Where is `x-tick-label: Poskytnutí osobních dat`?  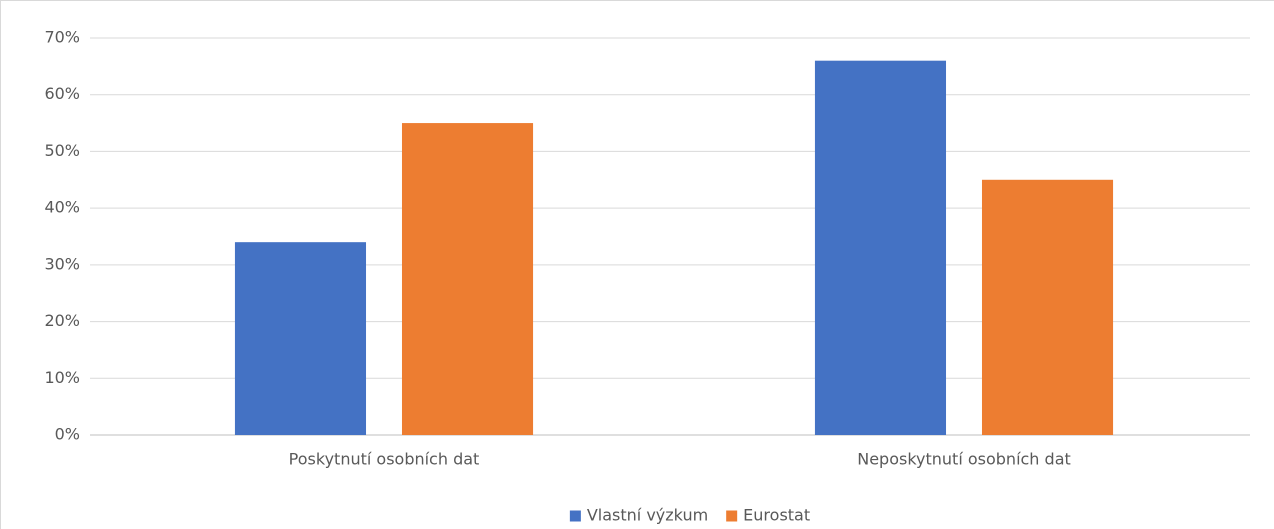
x-tick-label: Poskytnutí osobních dat is located at coordinates (384, 459).